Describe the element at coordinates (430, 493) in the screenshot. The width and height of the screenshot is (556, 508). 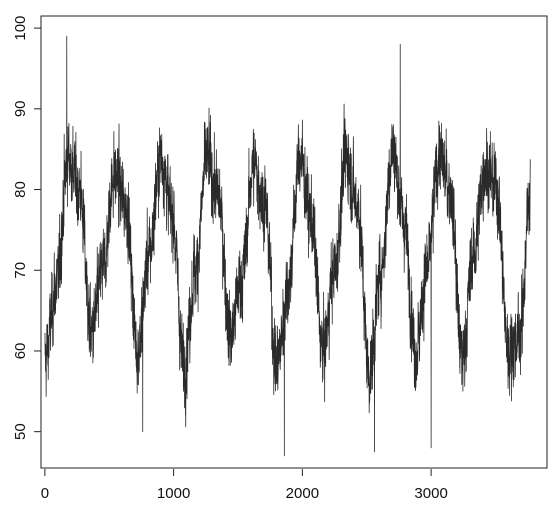
I see `x-tick-label: 3000` at that location.